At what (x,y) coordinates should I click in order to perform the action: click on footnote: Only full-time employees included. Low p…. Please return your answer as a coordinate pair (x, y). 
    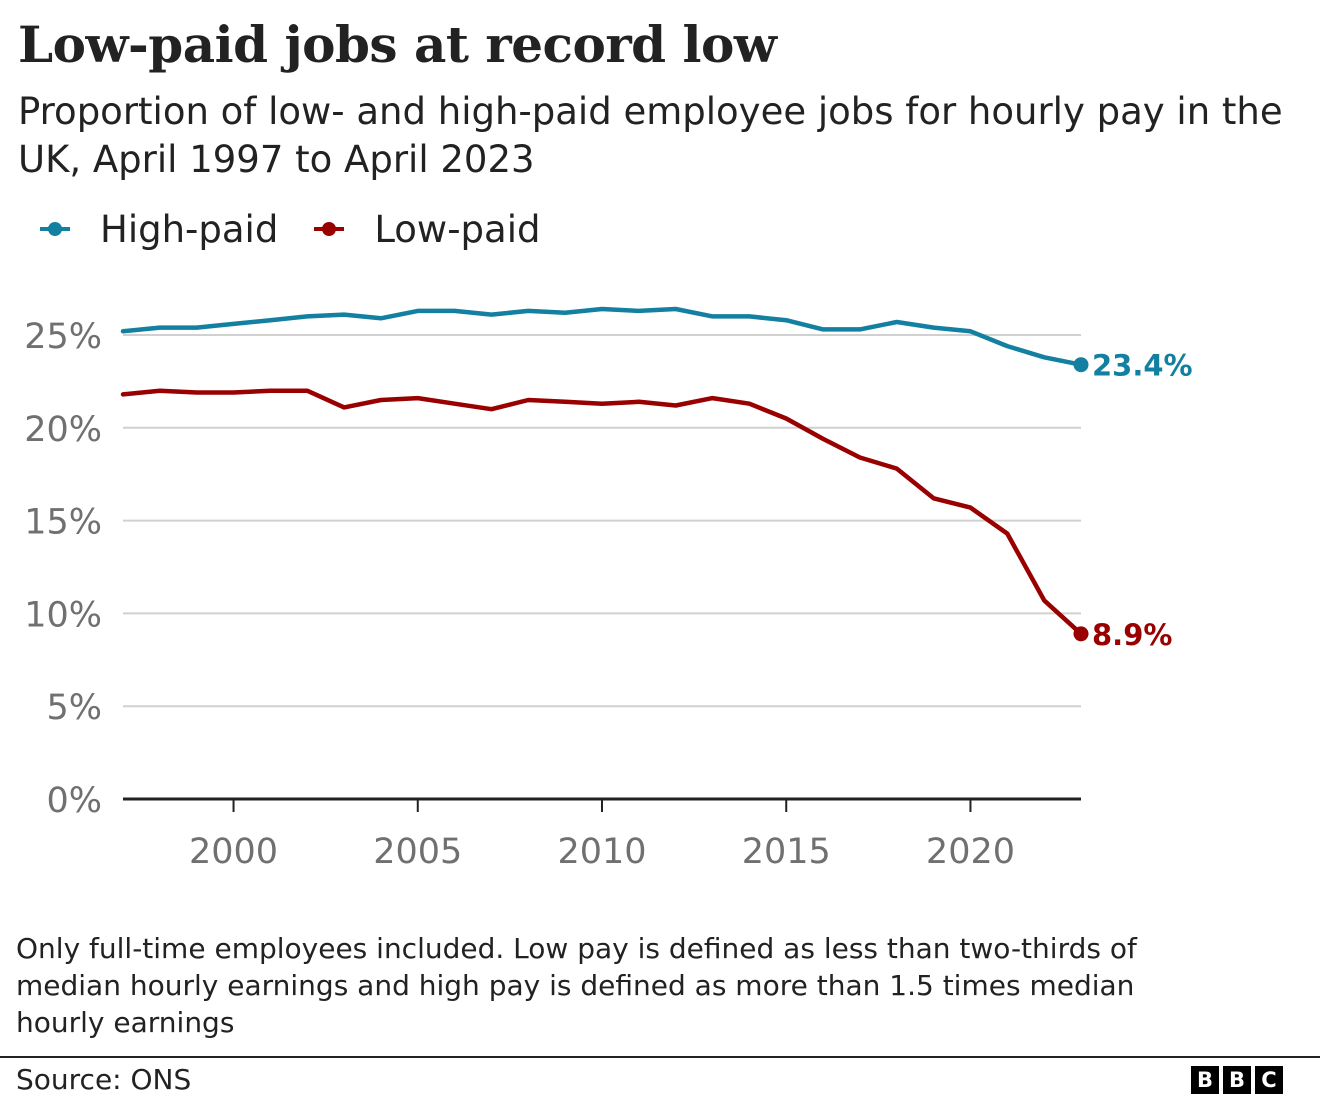
    Looking at the image, I should click on (576, 985).